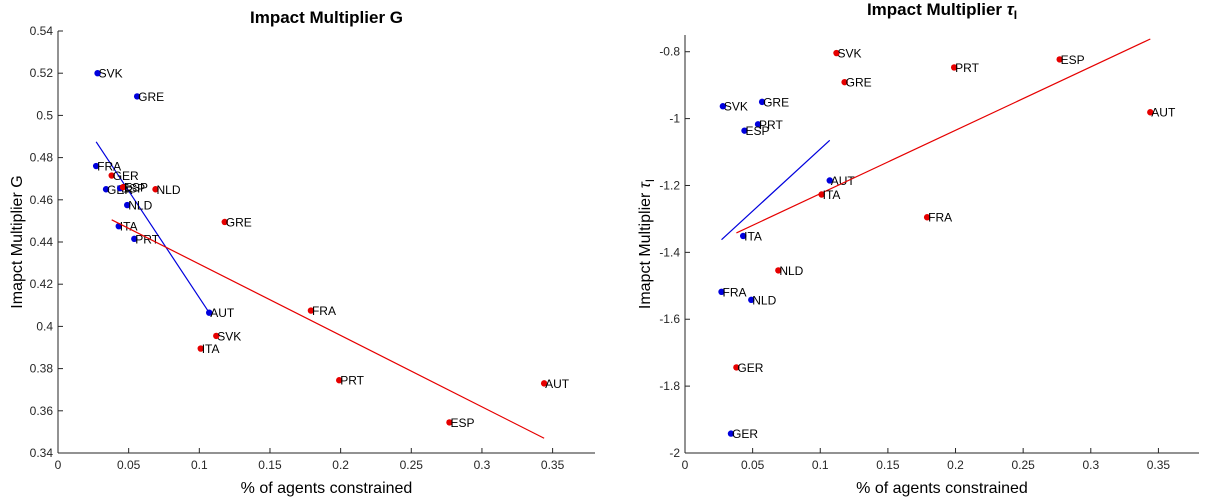 The width and height of the screenshot is (1218, 504). I want to click on y-tick-label: 0.48, so click(42, 158).